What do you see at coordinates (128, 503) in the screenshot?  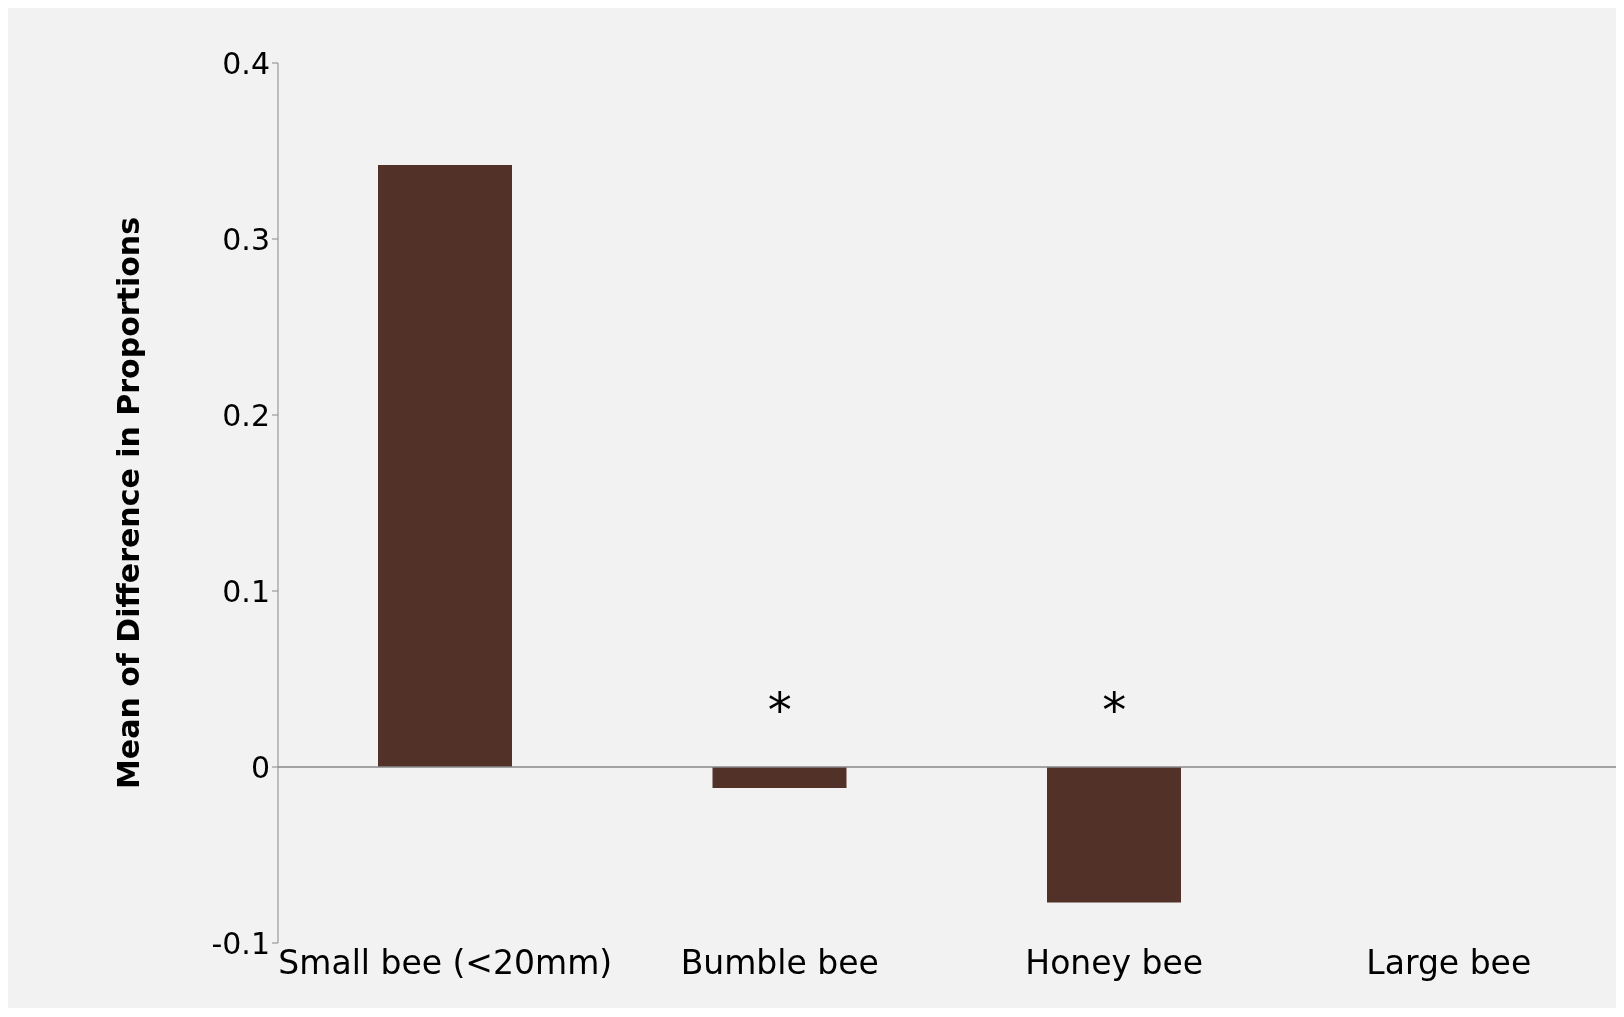 I see `y-axis-title: Mean of Difference in Proportions` at bounding box center [128, 503].